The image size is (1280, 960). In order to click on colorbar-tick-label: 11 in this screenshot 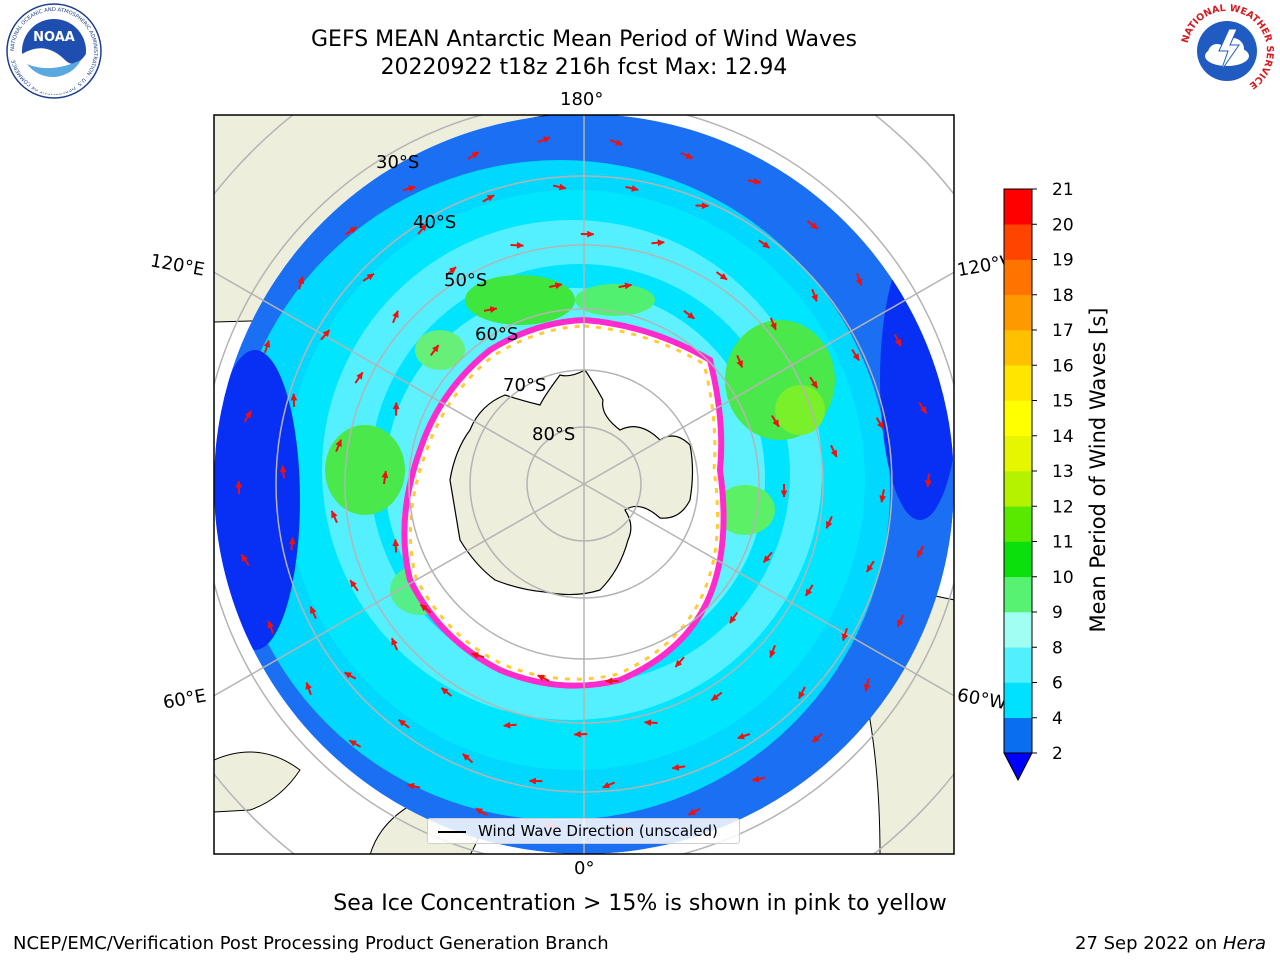, I will do `click(1063, 543)`.